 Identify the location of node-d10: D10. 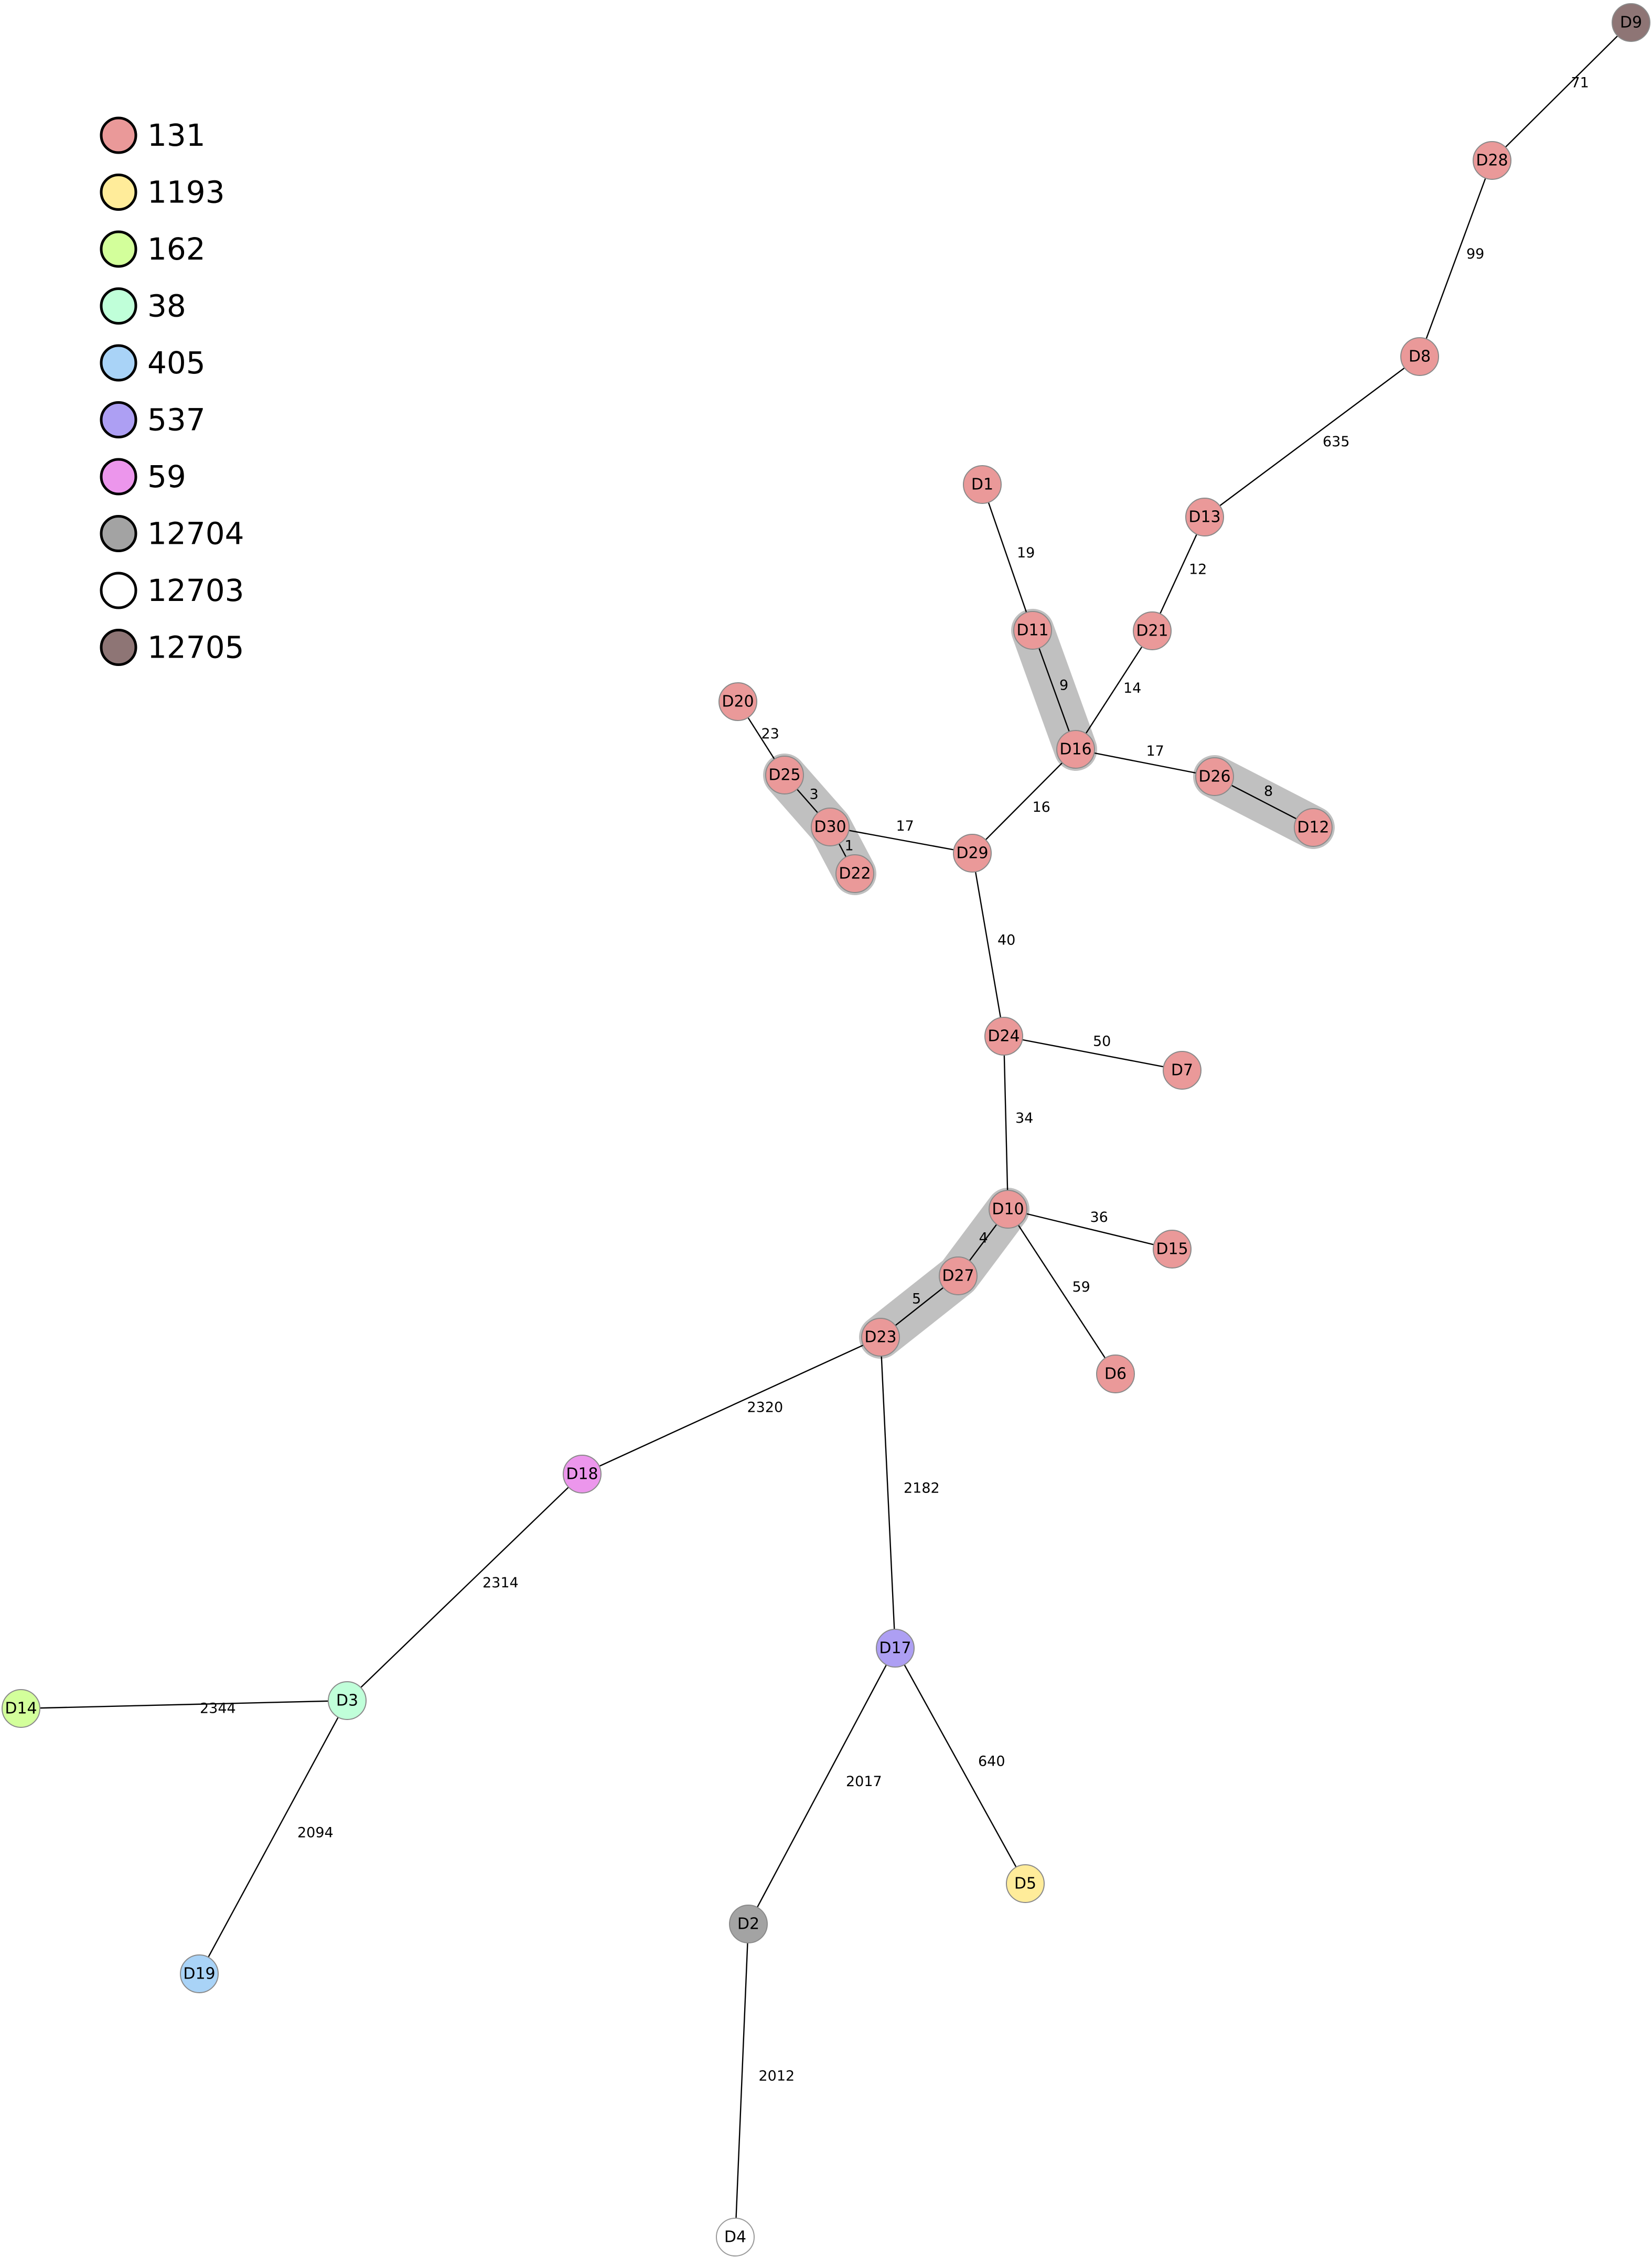
(1008, 1210).